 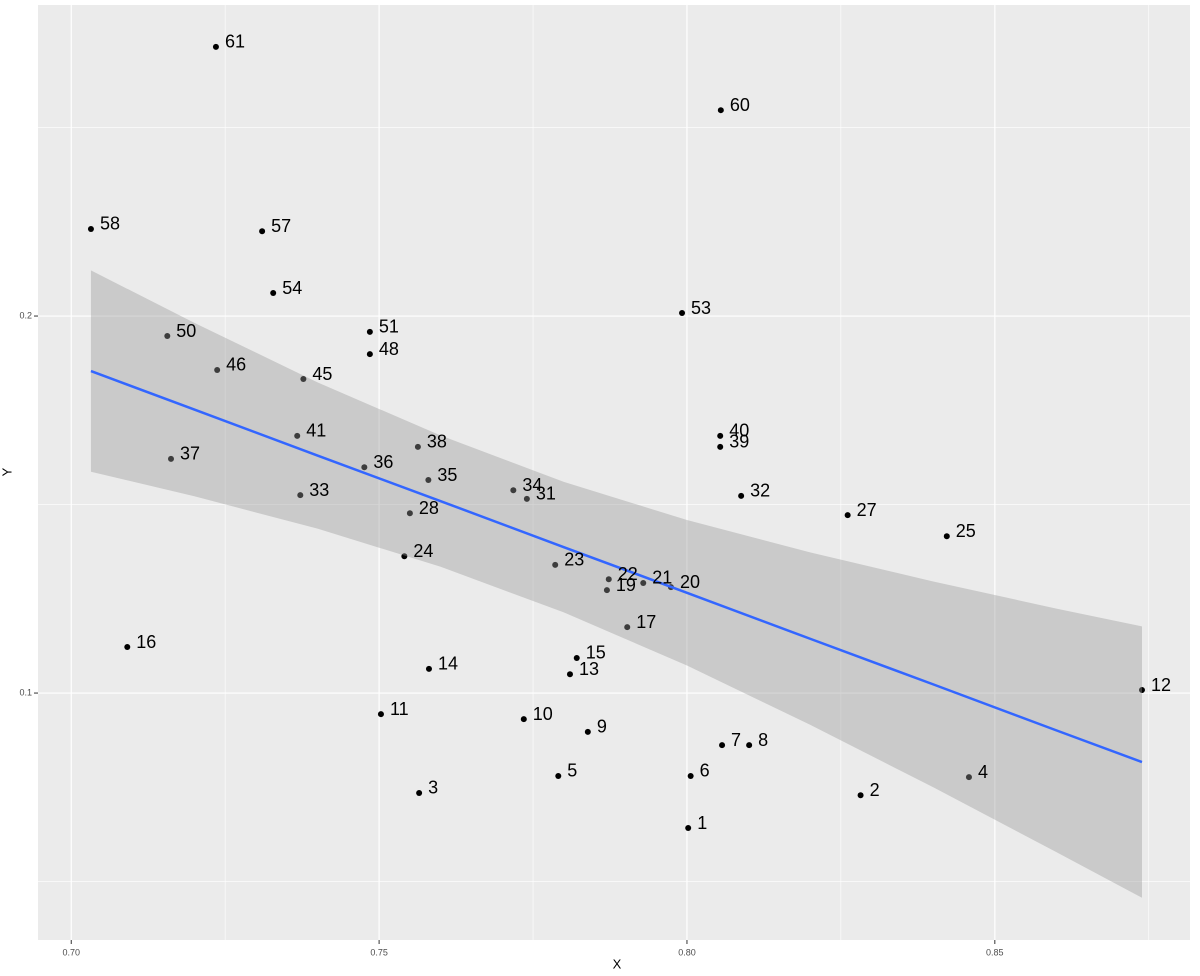 What do you see at coordinates (379, 952) in the screenshot?
I see `x-tick-label: 0.75` at bounding box center [379, 952].